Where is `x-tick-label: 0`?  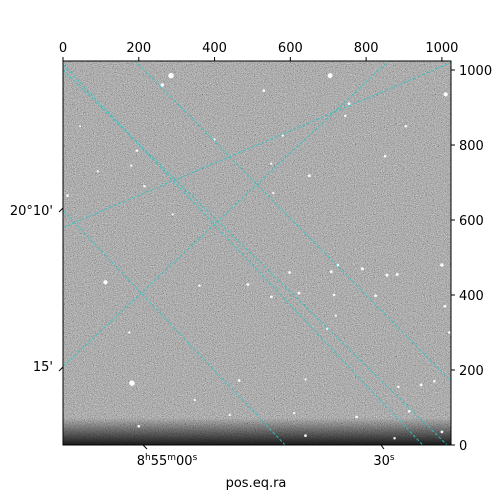
x-tick-label: 0 is located at coordinates (63, 48).